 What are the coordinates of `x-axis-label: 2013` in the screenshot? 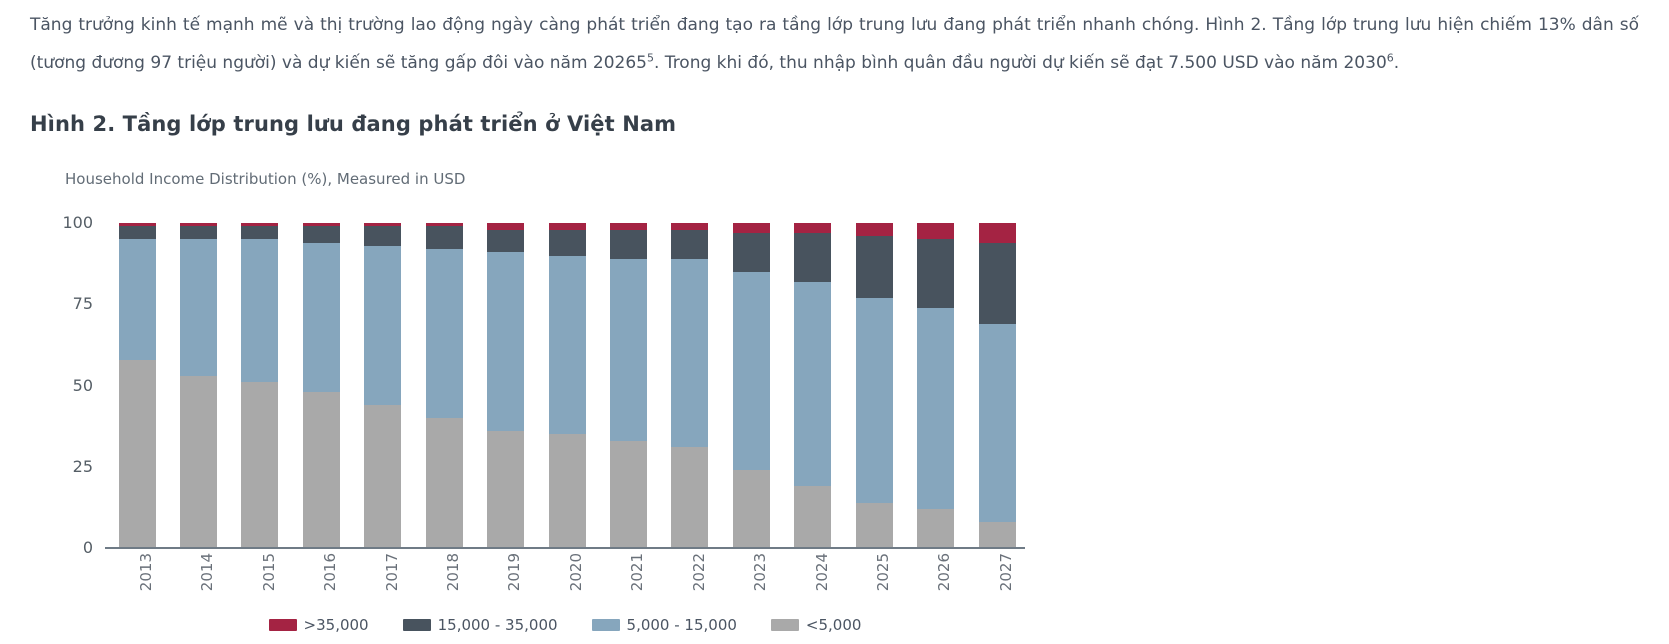 It's located at (146, 572).